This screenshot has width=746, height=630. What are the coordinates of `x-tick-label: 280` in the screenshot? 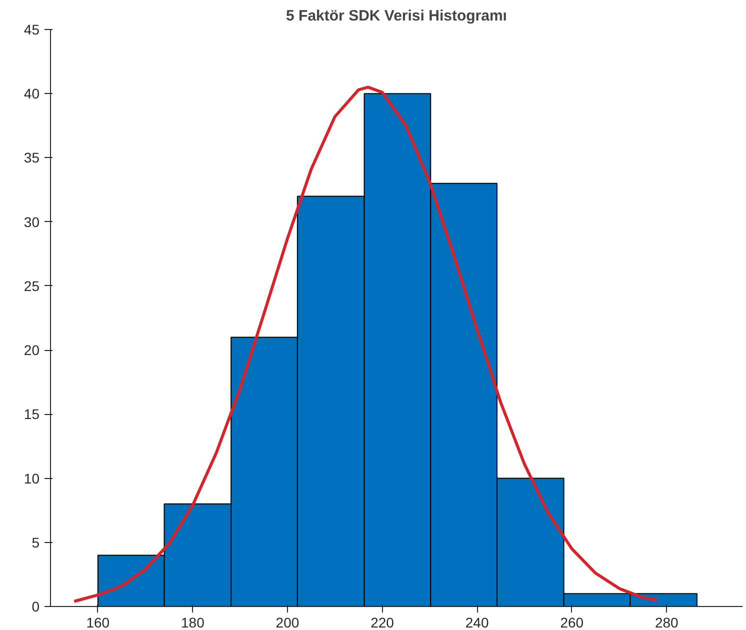 It's located at (666, 622).